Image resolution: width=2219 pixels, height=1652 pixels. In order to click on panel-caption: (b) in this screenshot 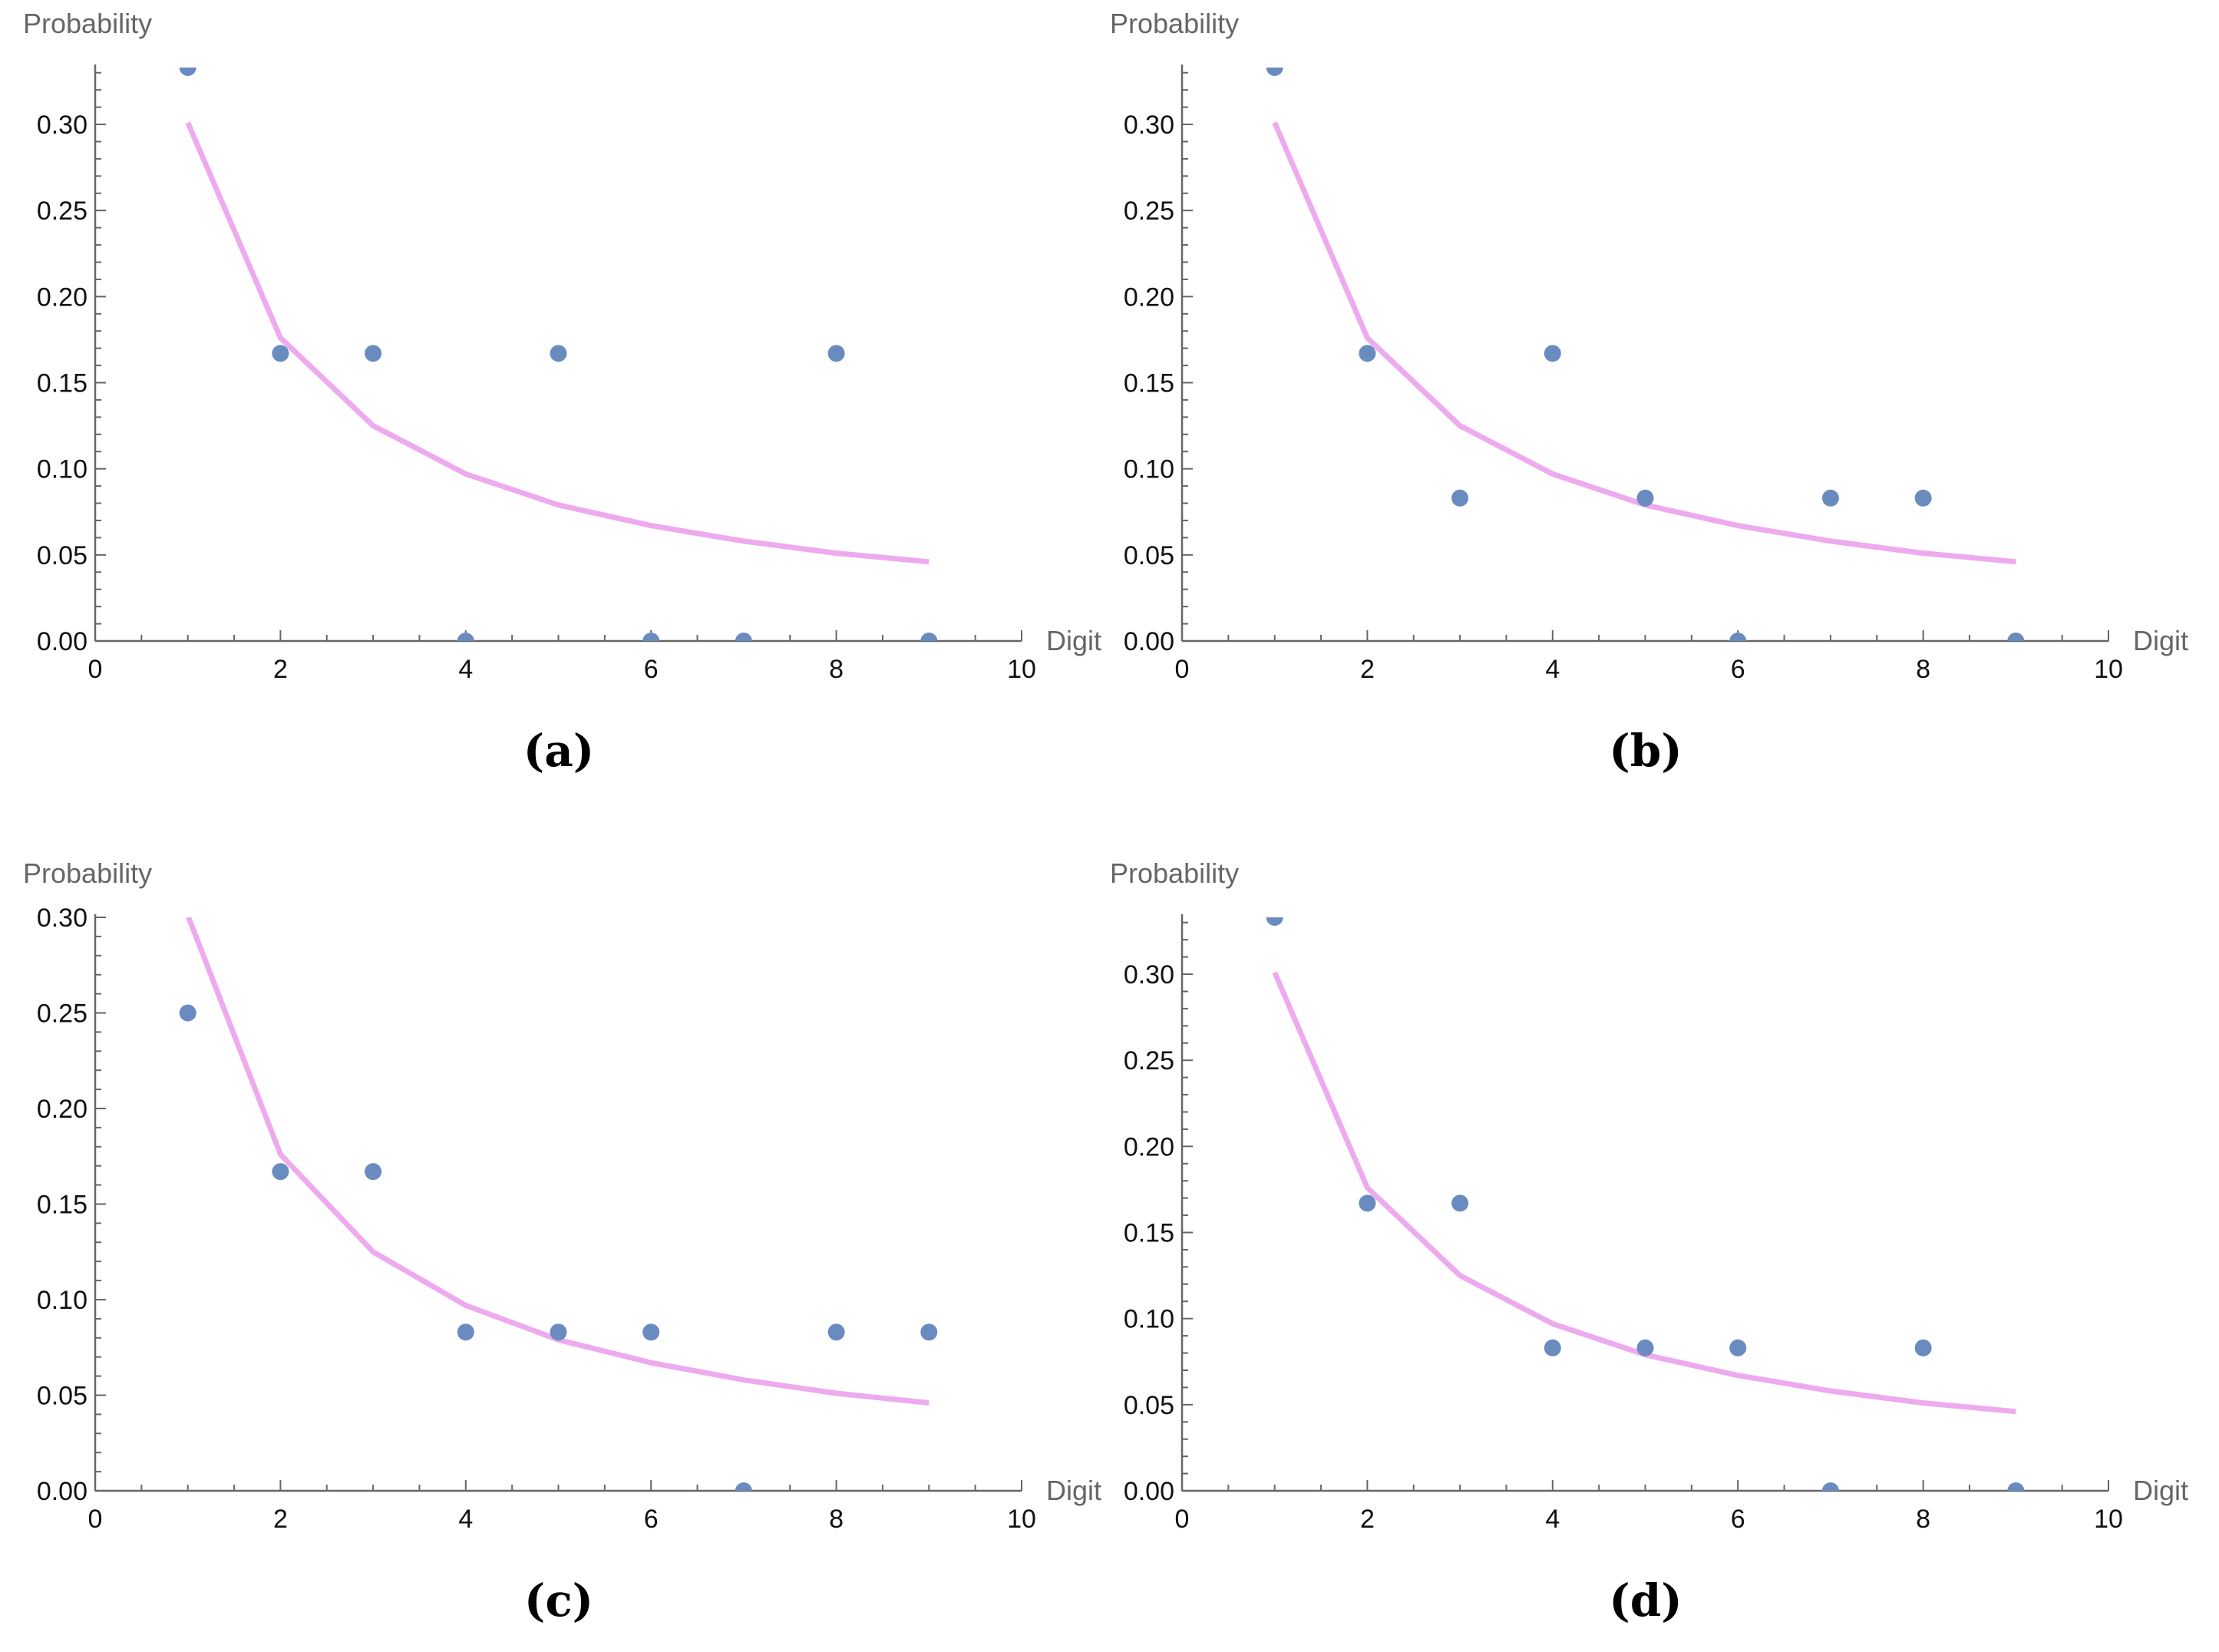, I will do `click(1645, 751)`.